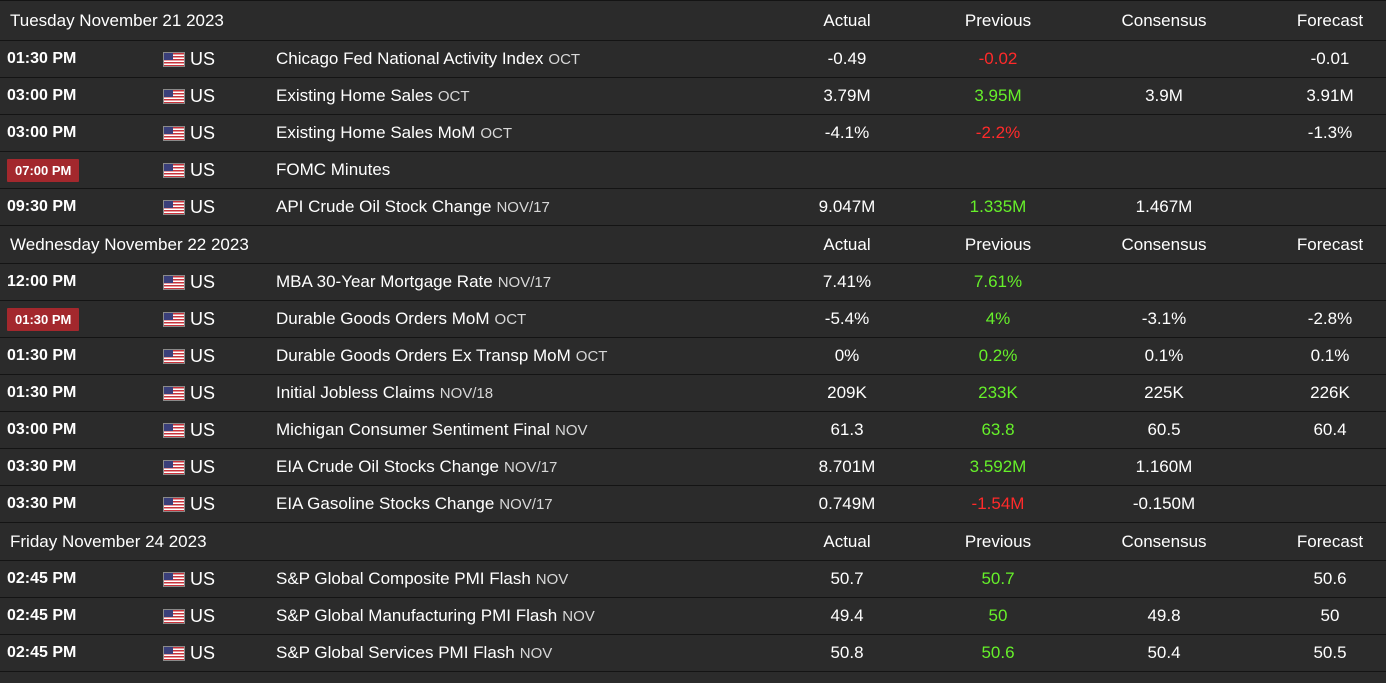 The width and height of the screenshot is (1386, 683). Describe the element at coordinates (42, 281) in the screenshot. I see `event-time: 12:00 PM` at that location.